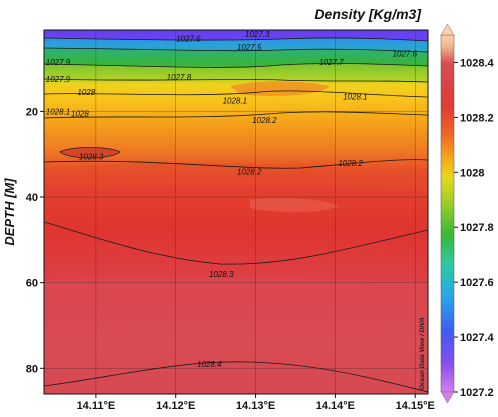  Describe the element at coordinates (295, 205) in the screenshot. I see `light-patch-42m` at that location.